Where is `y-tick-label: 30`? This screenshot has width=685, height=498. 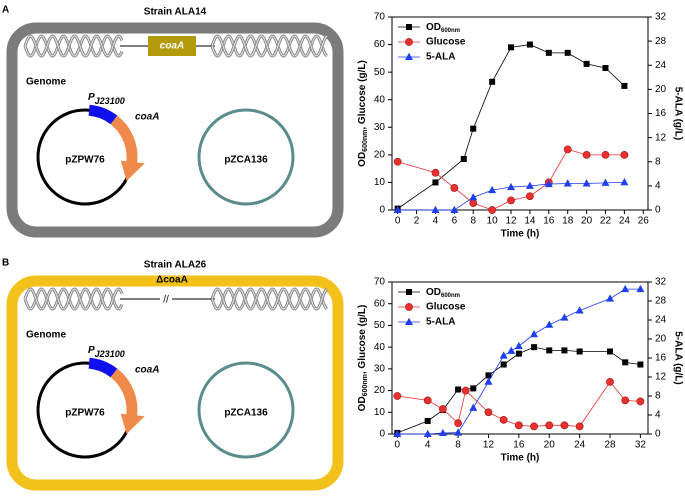 y-tick-label: 30 is located at coordinates (380, 127).